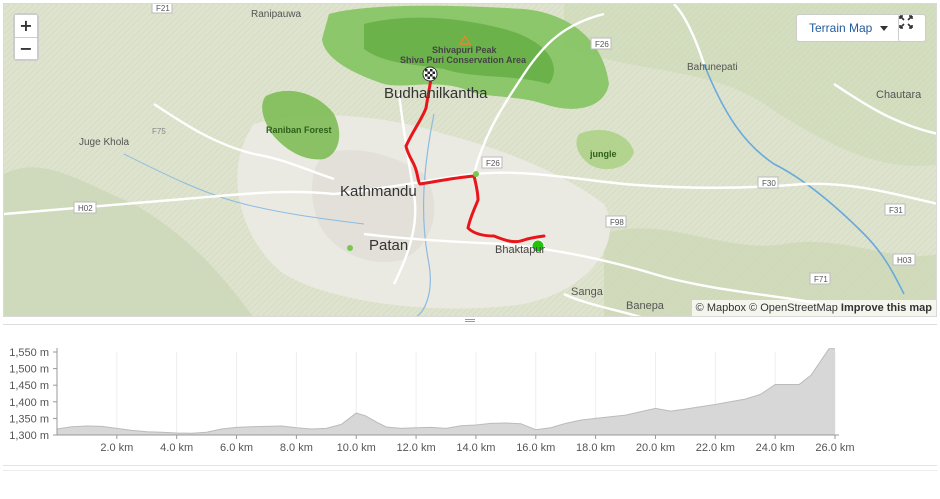 The image size is (940, 499). I want to click on place-raniban: Raniban Forest, so click(299, 130).